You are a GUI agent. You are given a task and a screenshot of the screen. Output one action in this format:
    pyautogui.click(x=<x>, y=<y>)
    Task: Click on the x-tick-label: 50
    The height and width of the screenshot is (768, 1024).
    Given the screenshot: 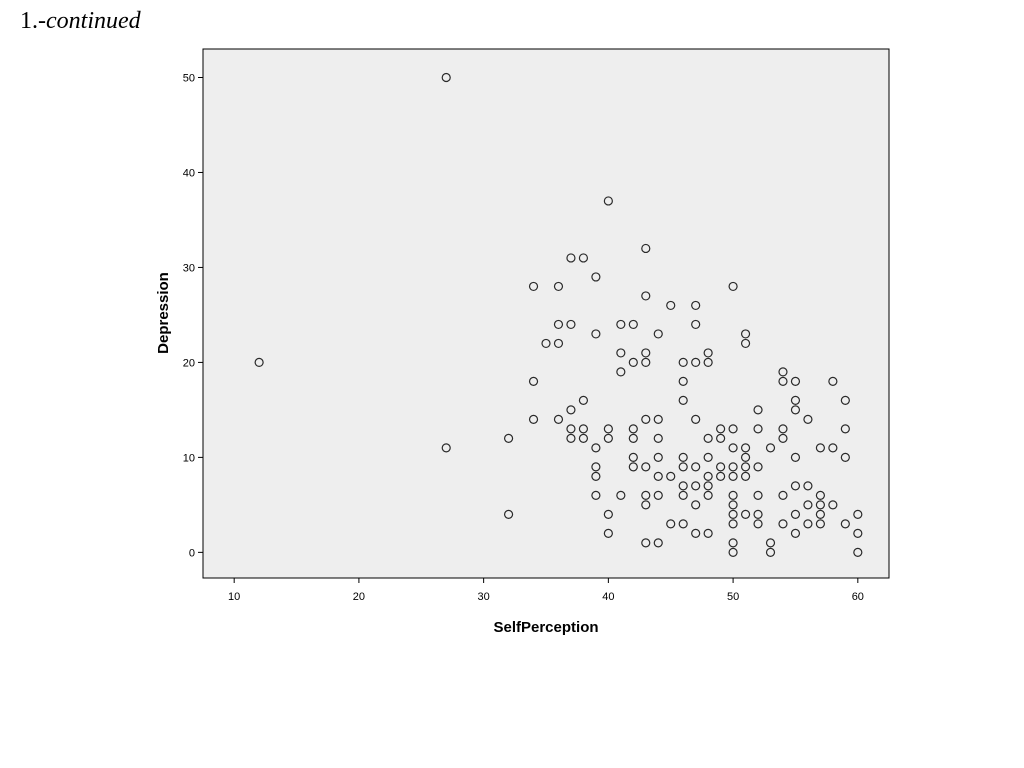 What is the action you would take?
    pyautogui.click(x=733, y=597)
    